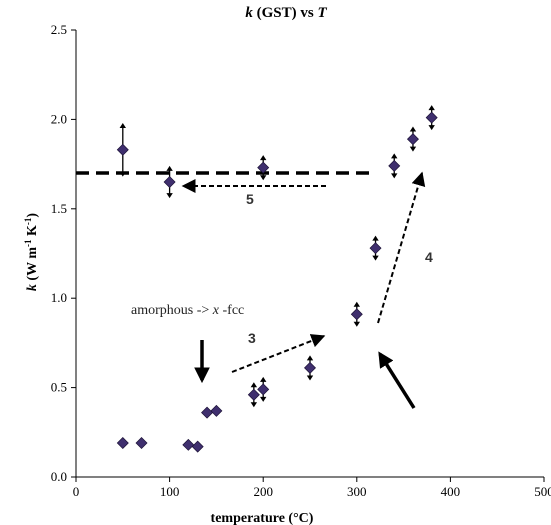 The width and height of the screenshot is (551, 525). Describe the element at coordinates (250, 199) in the screenshot. I see `annotation-5: 5` at that location.